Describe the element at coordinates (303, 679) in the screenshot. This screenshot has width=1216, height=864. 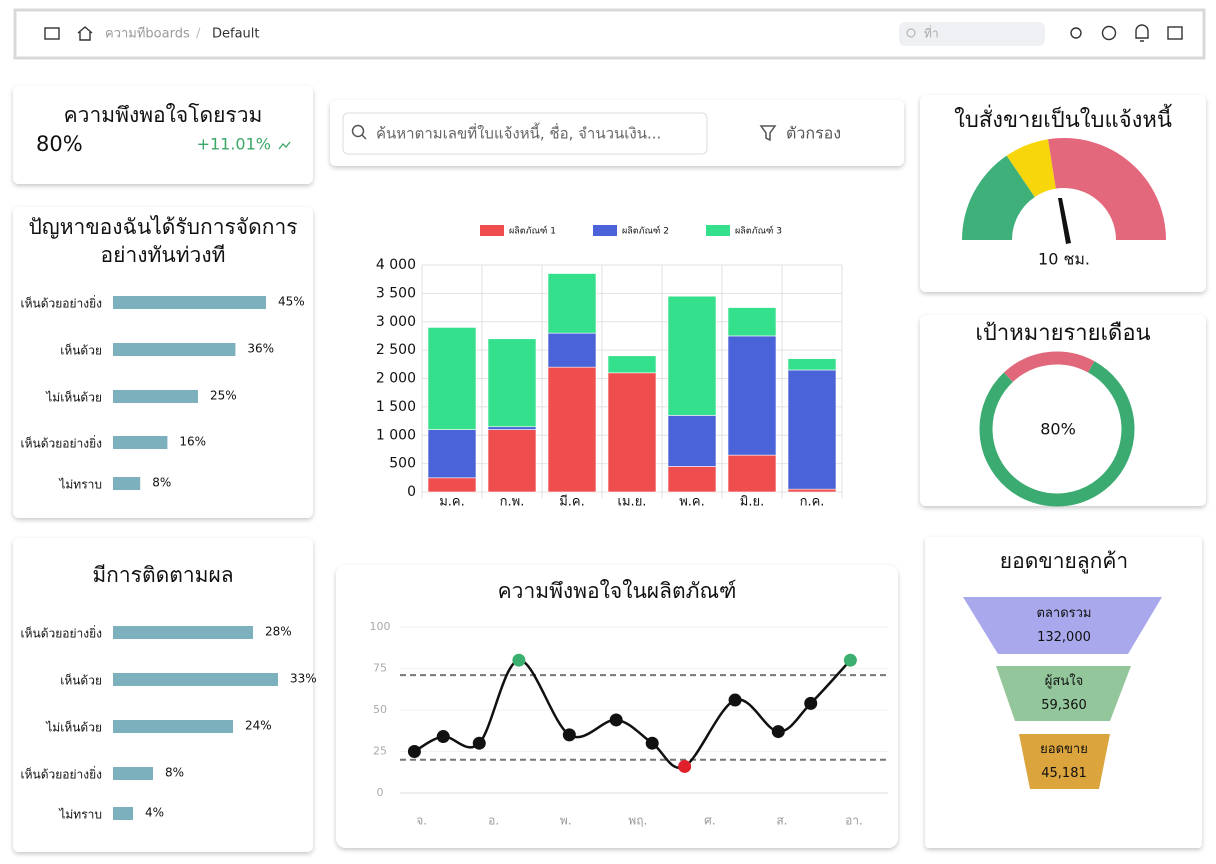
I see `bar-value: 33%` at that location.